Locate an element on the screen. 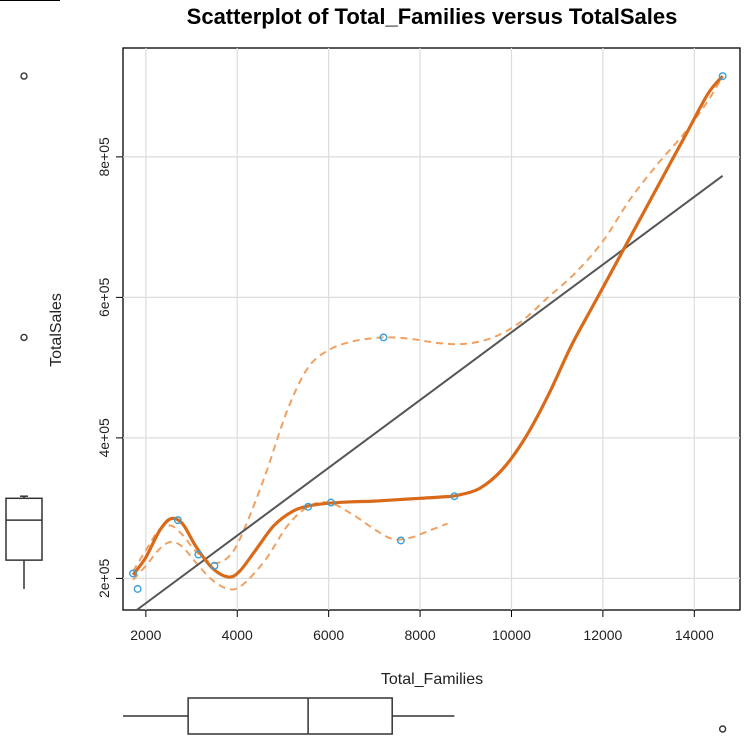  x-tick-label: 8000 is located at coordinates (419, 635).